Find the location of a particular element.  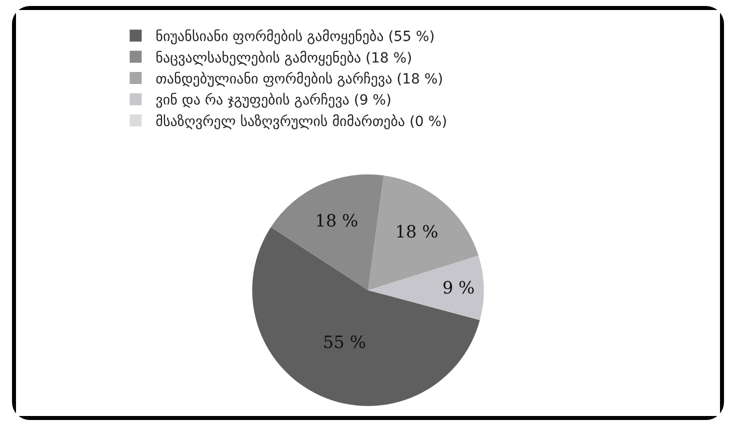

legend-label: თანდებულიანი ფორმების გარჩევა (18 %) is located at coordinates (300, 79).